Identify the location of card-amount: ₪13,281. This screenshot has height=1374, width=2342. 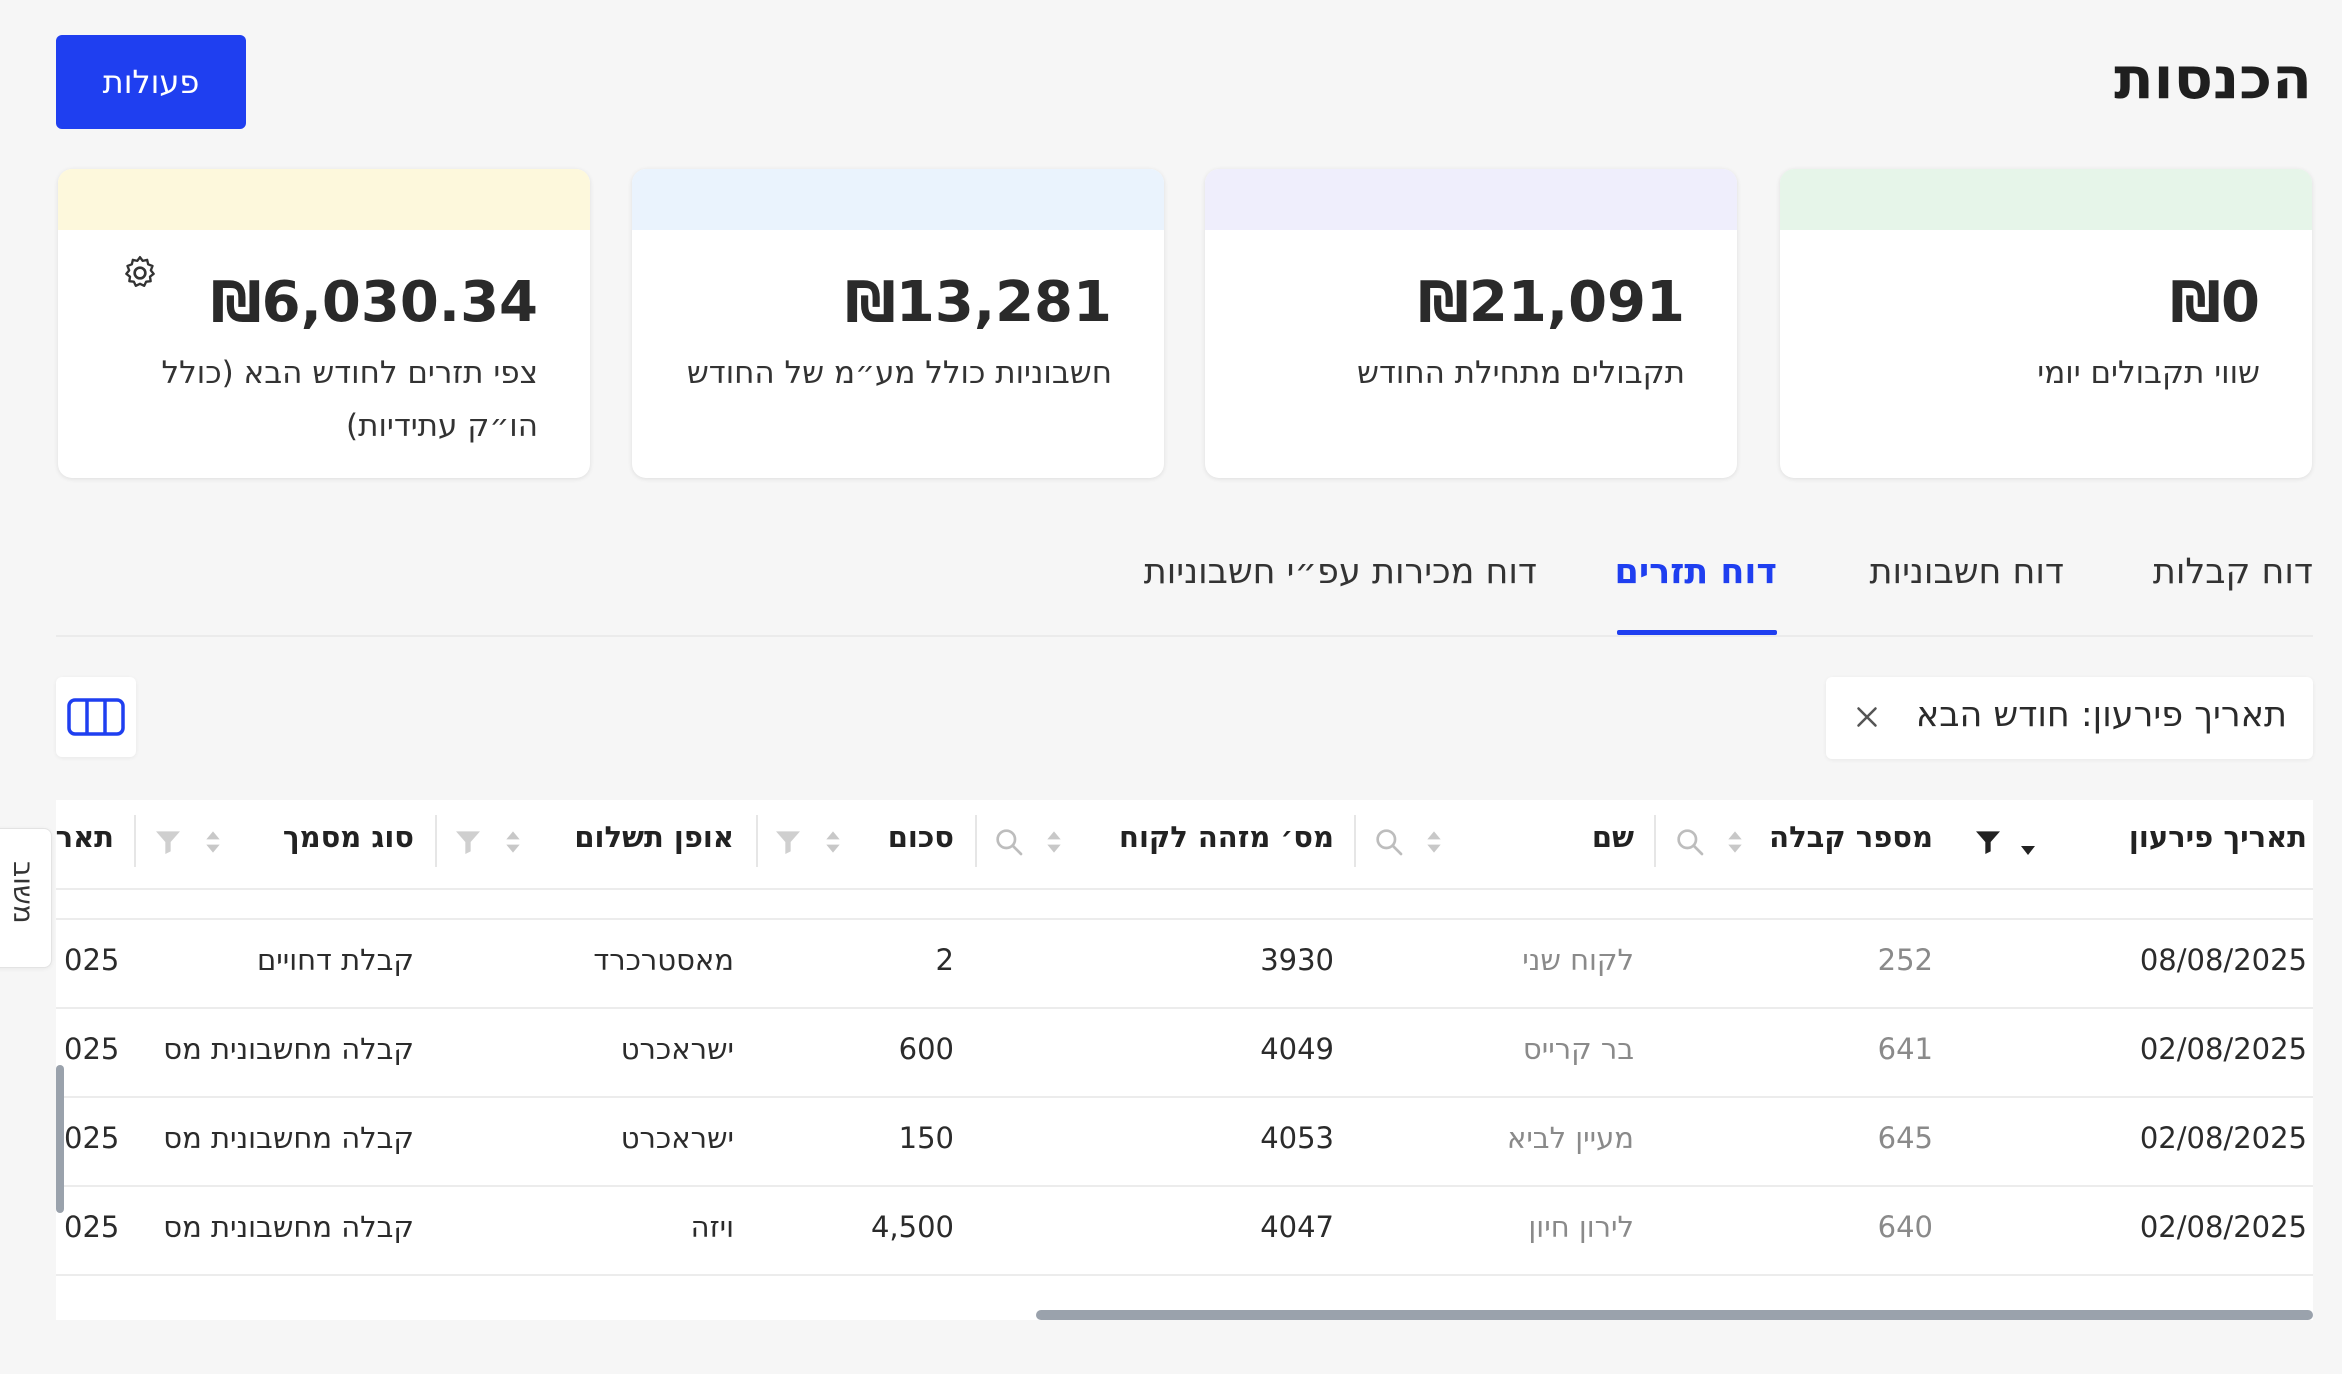
(978, 302).